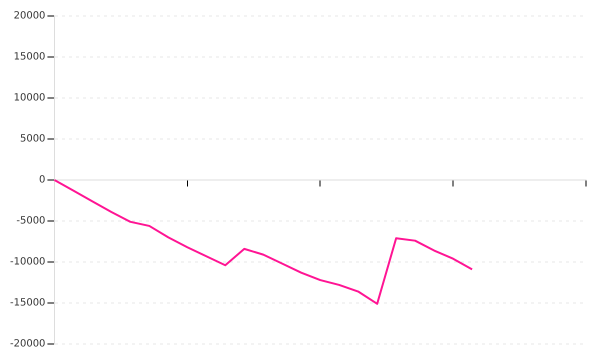  I want to click on y-tick-label: -15000, so click(28, 303).